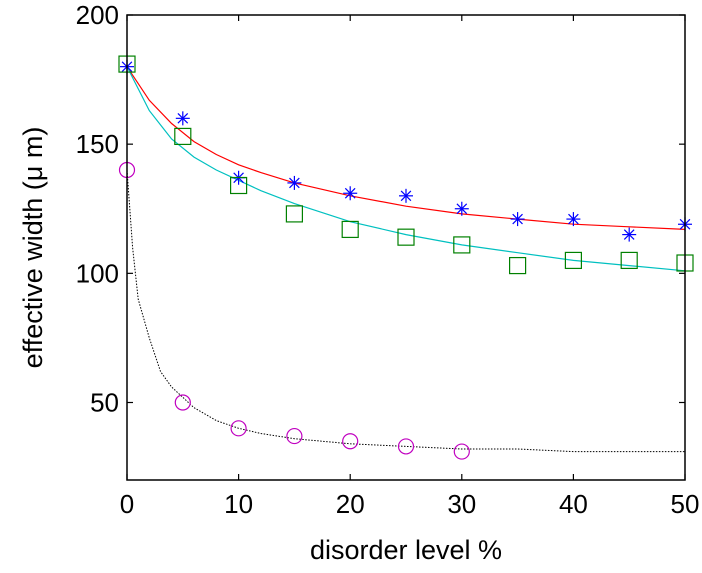  I want to click on x-axis-title: disorder level %, so click(406, 550).